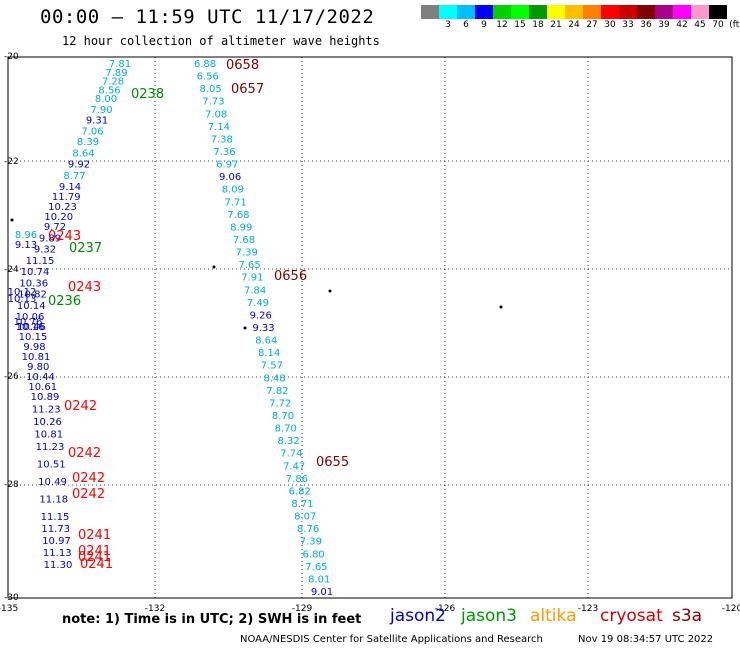 This screenshot has width=740, height=650. What do you see at coordinates (33, 283) in the screenshot?
I see `wave-height-label-track-b: 10.36` at bounding box center [33, 283].